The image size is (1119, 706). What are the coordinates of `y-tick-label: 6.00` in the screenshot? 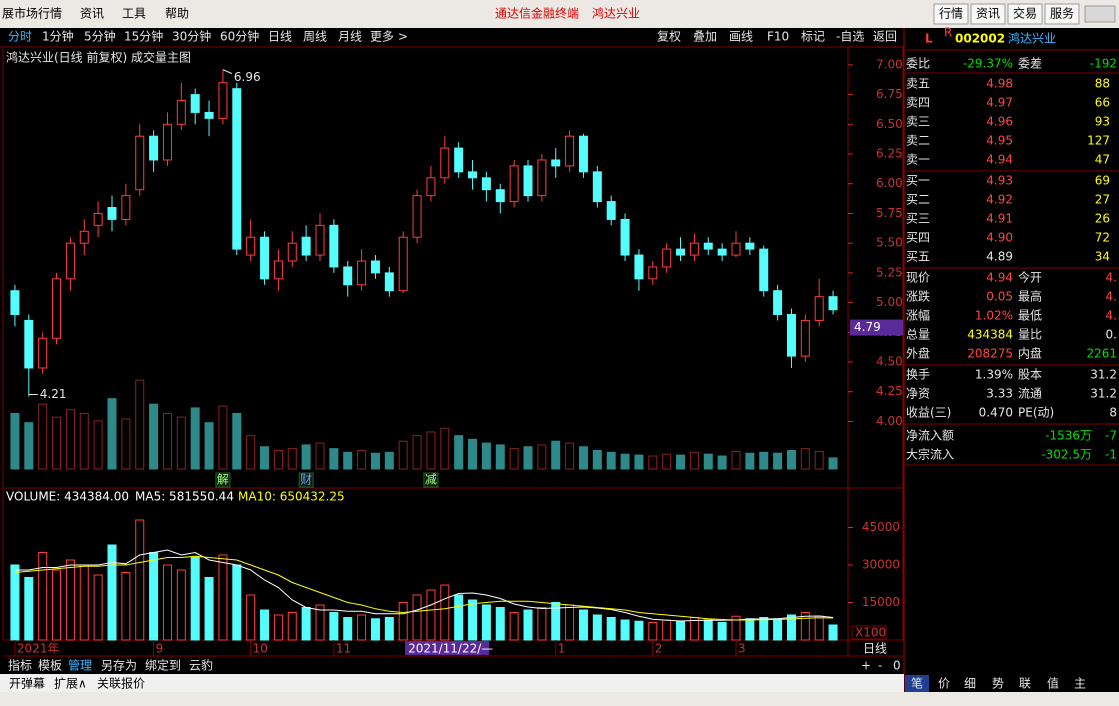 It's located at (889, 183).